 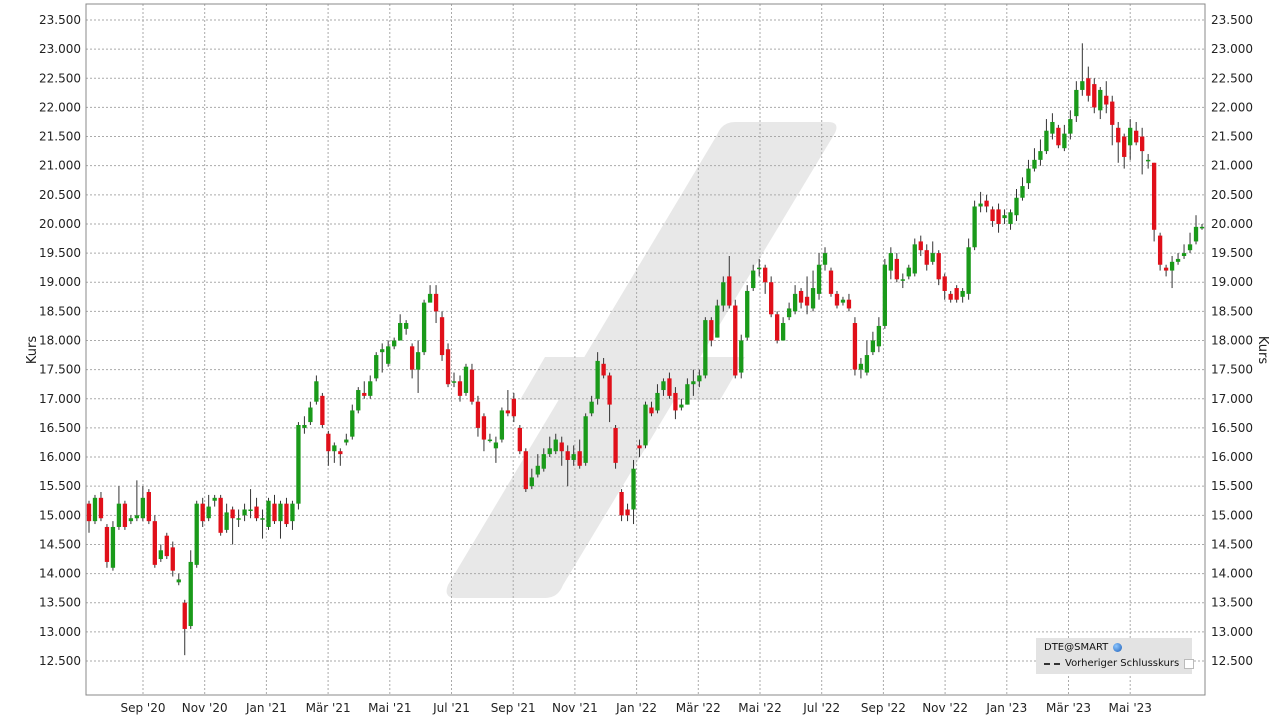 I want to click on legend-symbol-label: DTE@SMART, so click(x=1076, y=647).